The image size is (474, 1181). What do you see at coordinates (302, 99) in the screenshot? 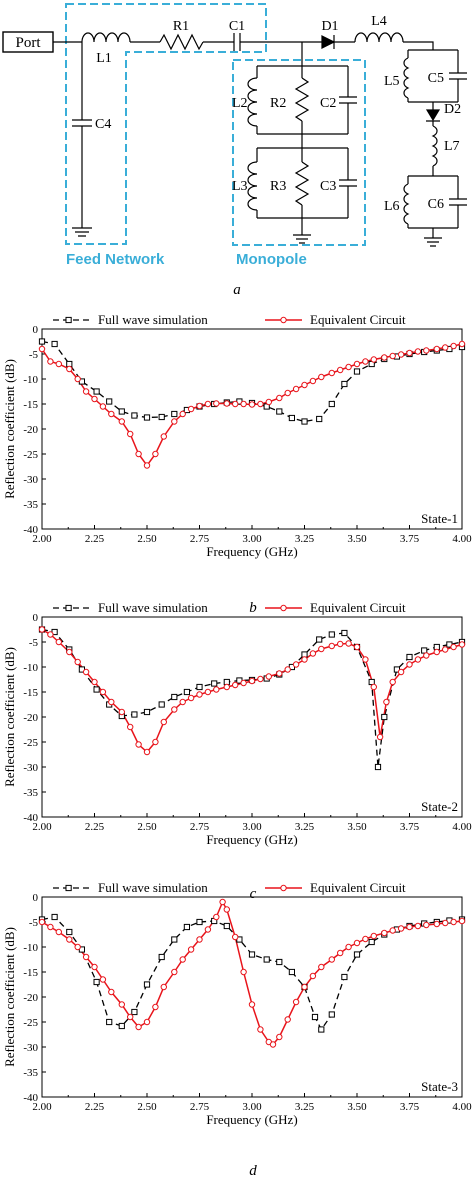
I see `resistor-r2` at bounding box center [302, 99].